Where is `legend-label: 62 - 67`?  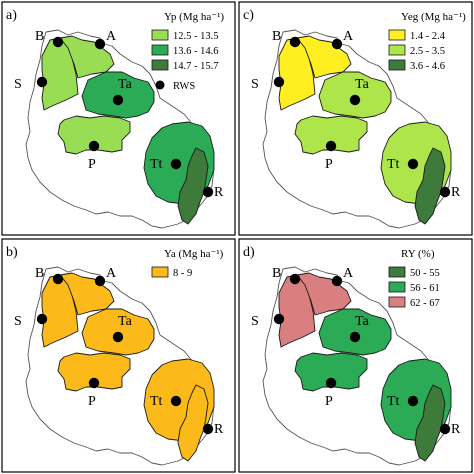 legend-label: 62 - 67 is located at coordinates (425, 303).